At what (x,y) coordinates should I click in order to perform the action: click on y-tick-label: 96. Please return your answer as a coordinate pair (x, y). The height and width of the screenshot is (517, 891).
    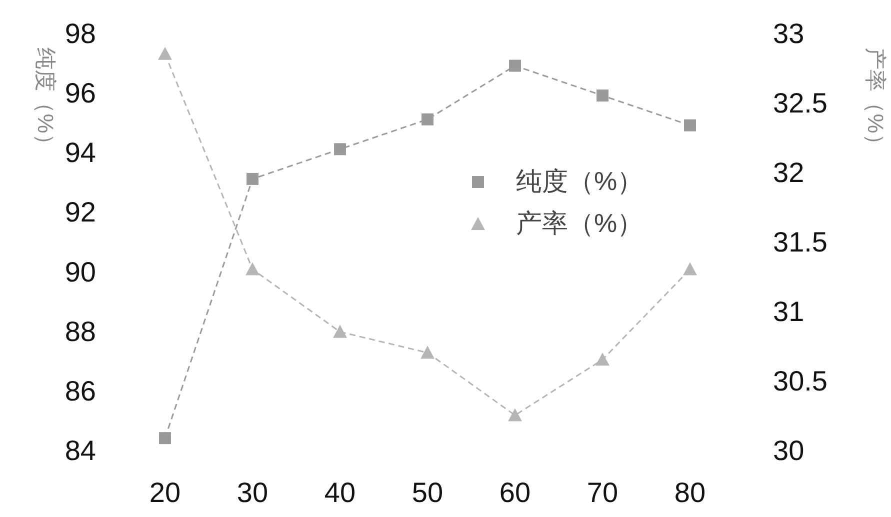
    Looking at the image, I should click on (80, 93).